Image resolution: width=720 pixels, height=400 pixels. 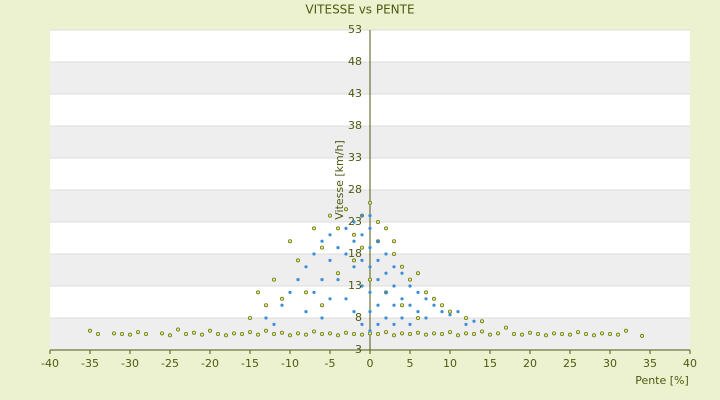 What do you see at coordinates (355, 93) in the screenshot?
I see `y-tick-label: 43` at bounding box center [355, 93].